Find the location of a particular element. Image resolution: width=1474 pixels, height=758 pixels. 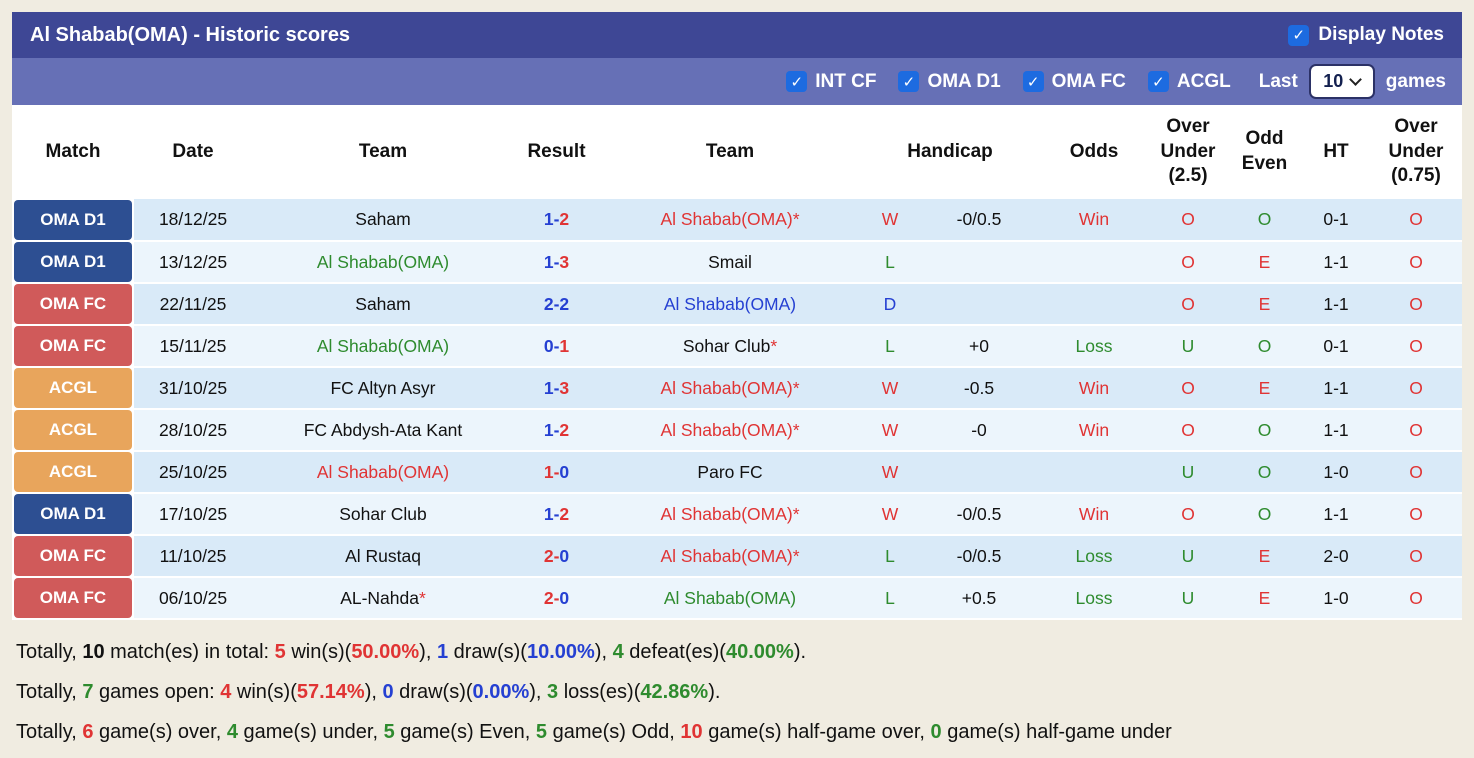

odd-even-cell: O is located at coordinates (1264, 514).